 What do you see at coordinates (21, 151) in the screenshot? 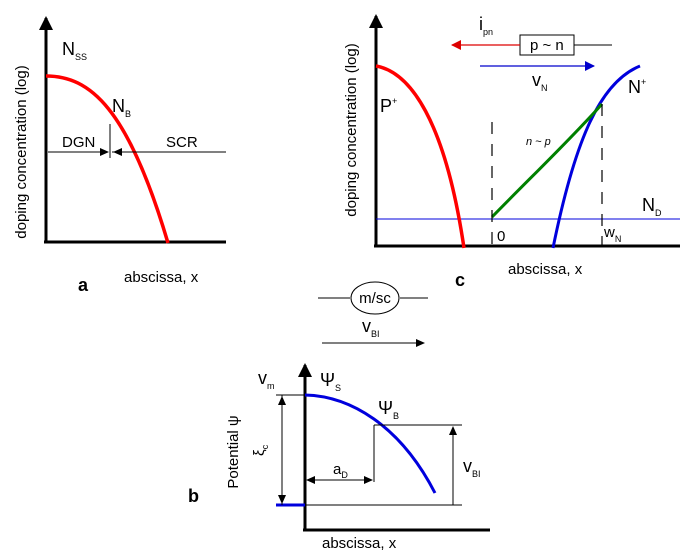
I see `panel-a-y-label: doping concentration (log)` at bounding box center [21, 151].